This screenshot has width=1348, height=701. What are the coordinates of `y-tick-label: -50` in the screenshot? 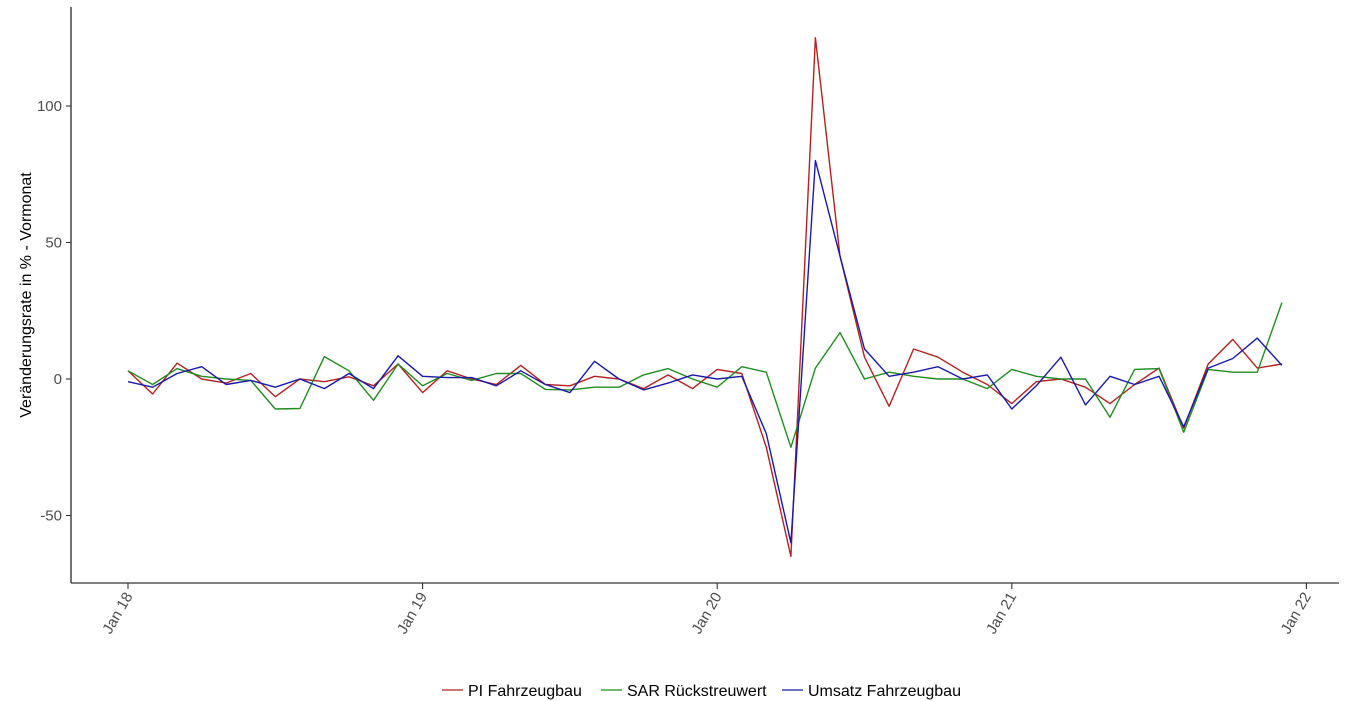 It's located at (51, 516).